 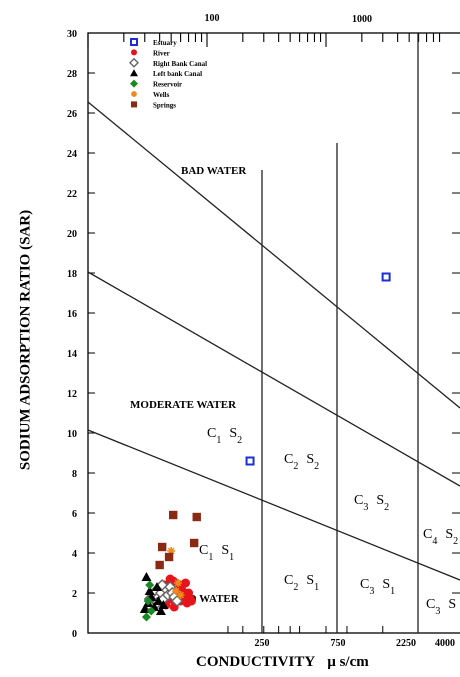 What do you see at coordinates (72, 394) in the screenshot?
I see `y-tick-label: 12` at bounding box center [72, 394].